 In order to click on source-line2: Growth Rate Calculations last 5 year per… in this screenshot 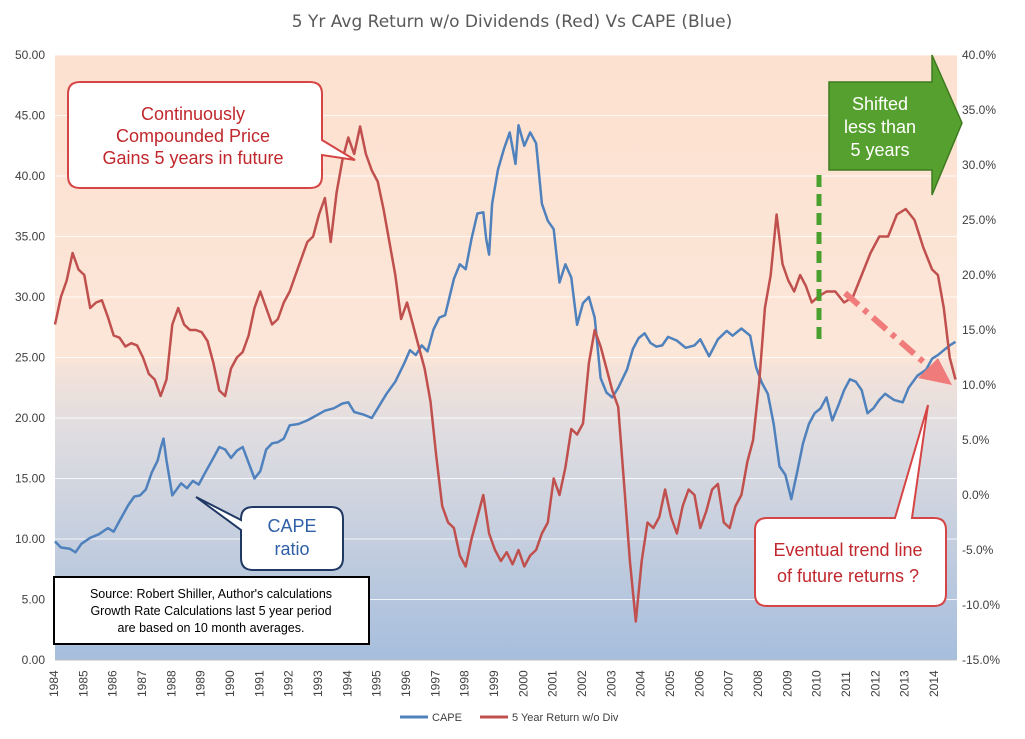, I will do `click(210, 611)`.